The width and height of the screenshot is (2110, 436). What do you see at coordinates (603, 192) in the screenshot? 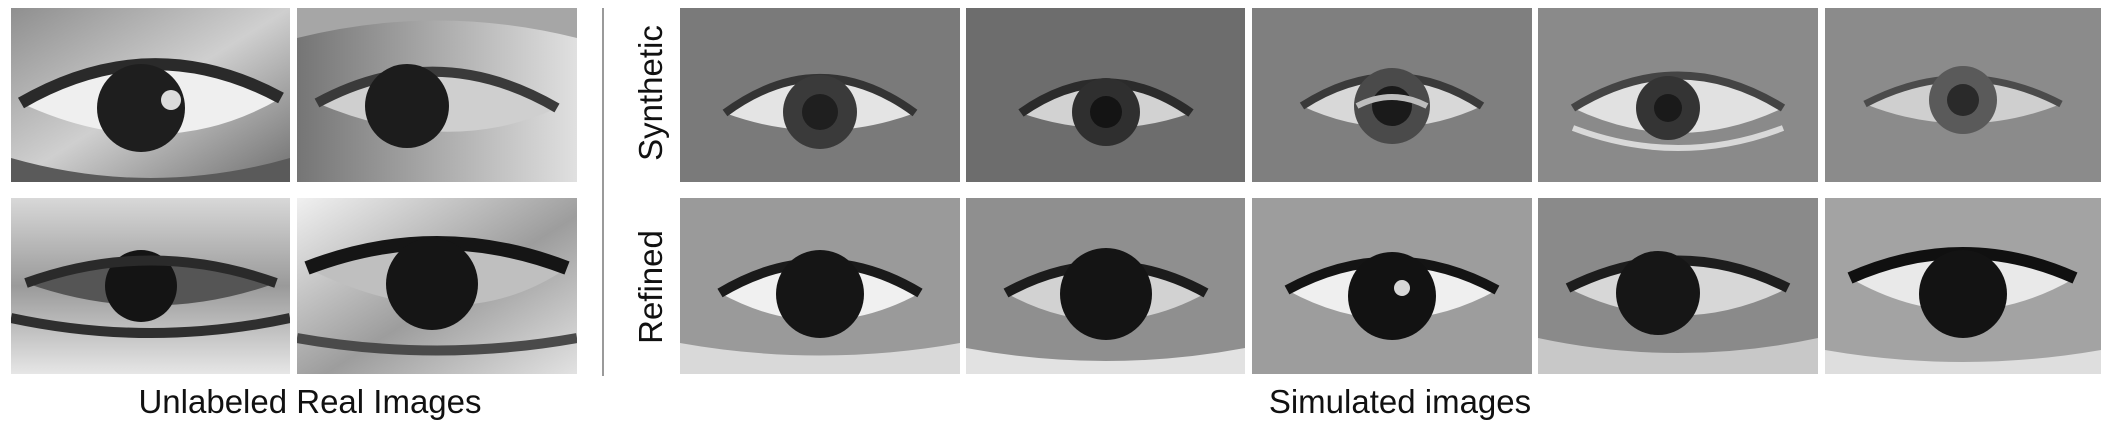
I see `panel-divider` at bounding box center [603, 192].